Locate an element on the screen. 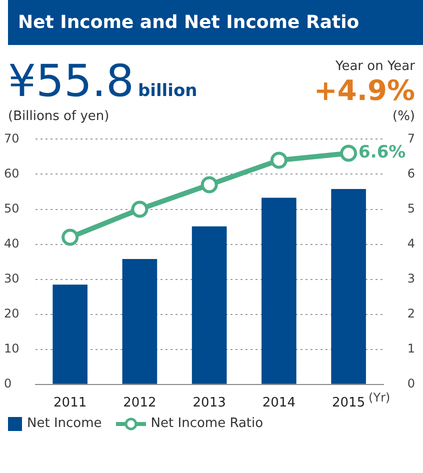 This screenshot has width=423, height=473. text: Year on Year is located at coordinates (374, 66).